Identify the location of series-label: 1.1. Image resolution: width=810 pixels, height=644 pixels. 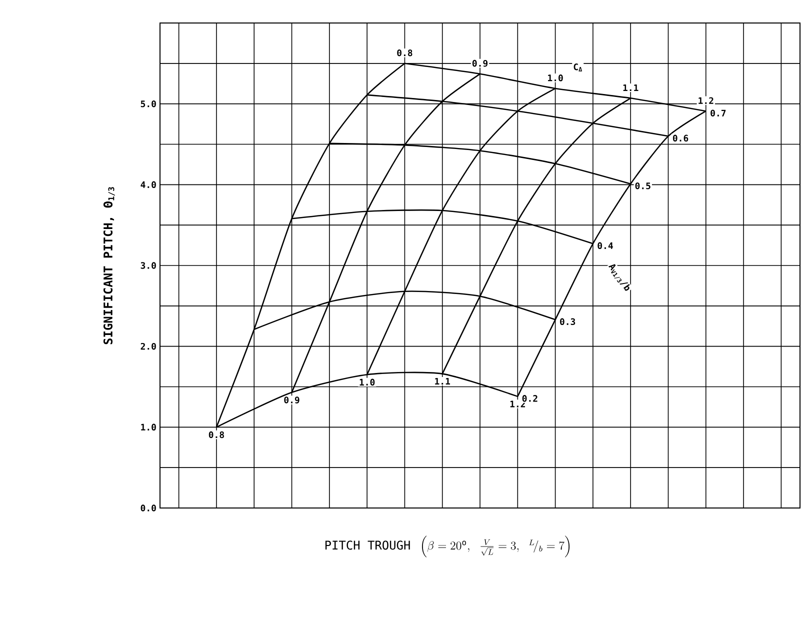
(442, 381).